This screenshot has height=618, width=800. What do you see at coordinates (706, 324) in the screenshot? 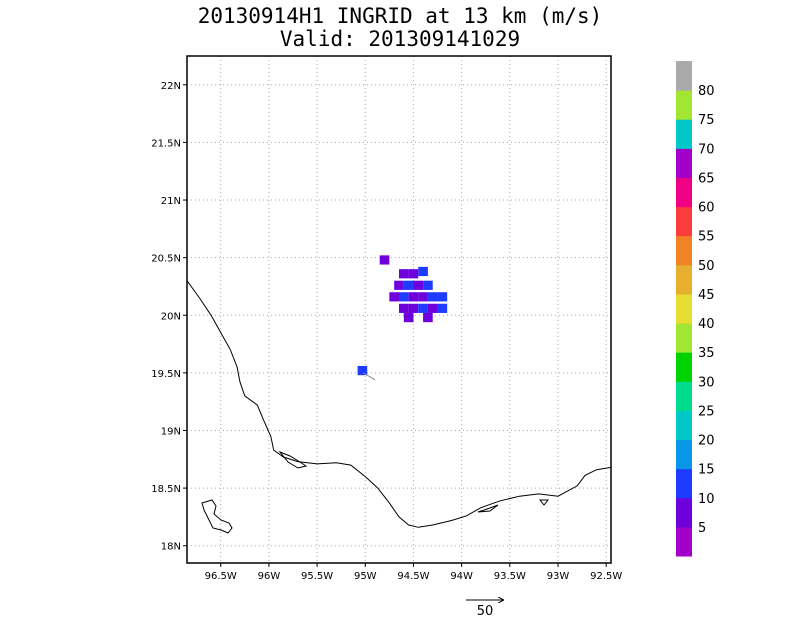
I see `colorbar-label: 40` at bounding box center [706, 324].